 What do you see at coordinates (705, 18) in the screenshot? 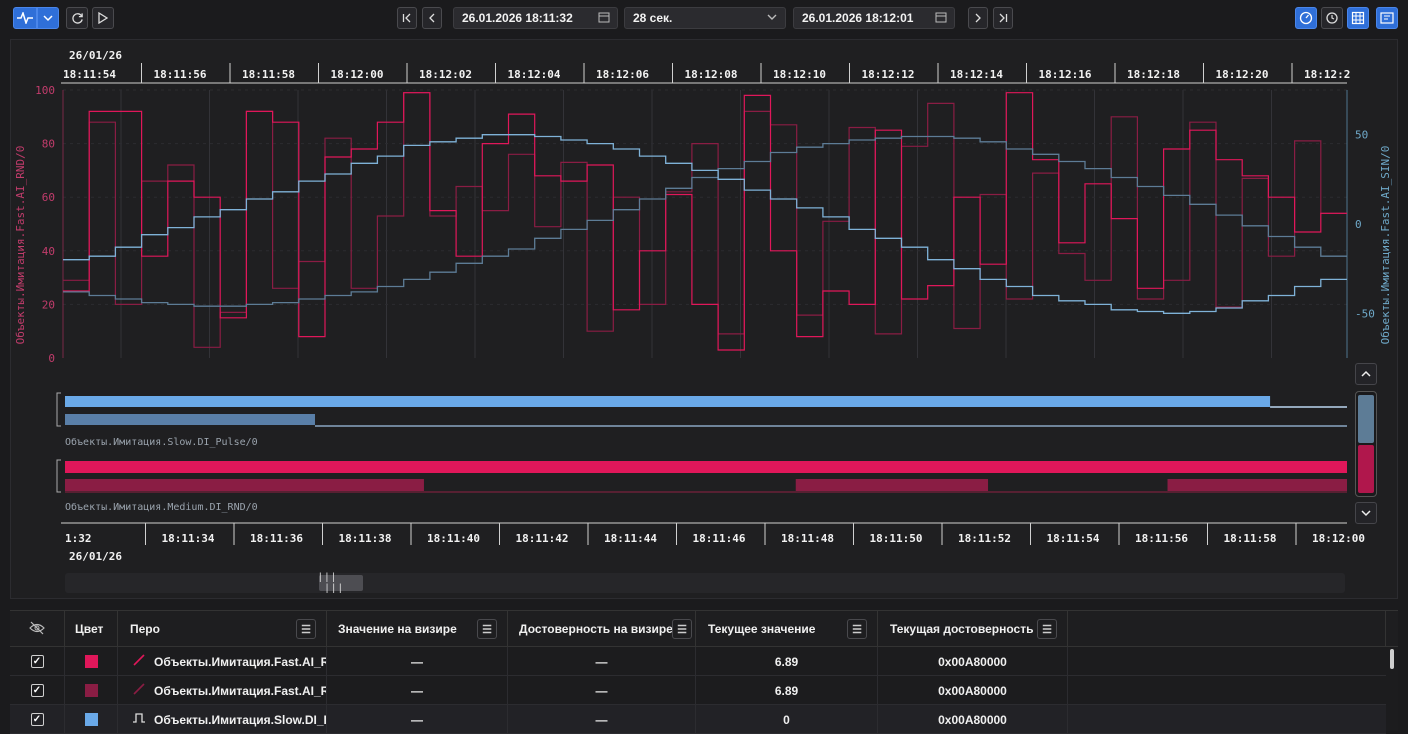
I see `duration-select: 28 сек.` at bounding box center [705, 18].